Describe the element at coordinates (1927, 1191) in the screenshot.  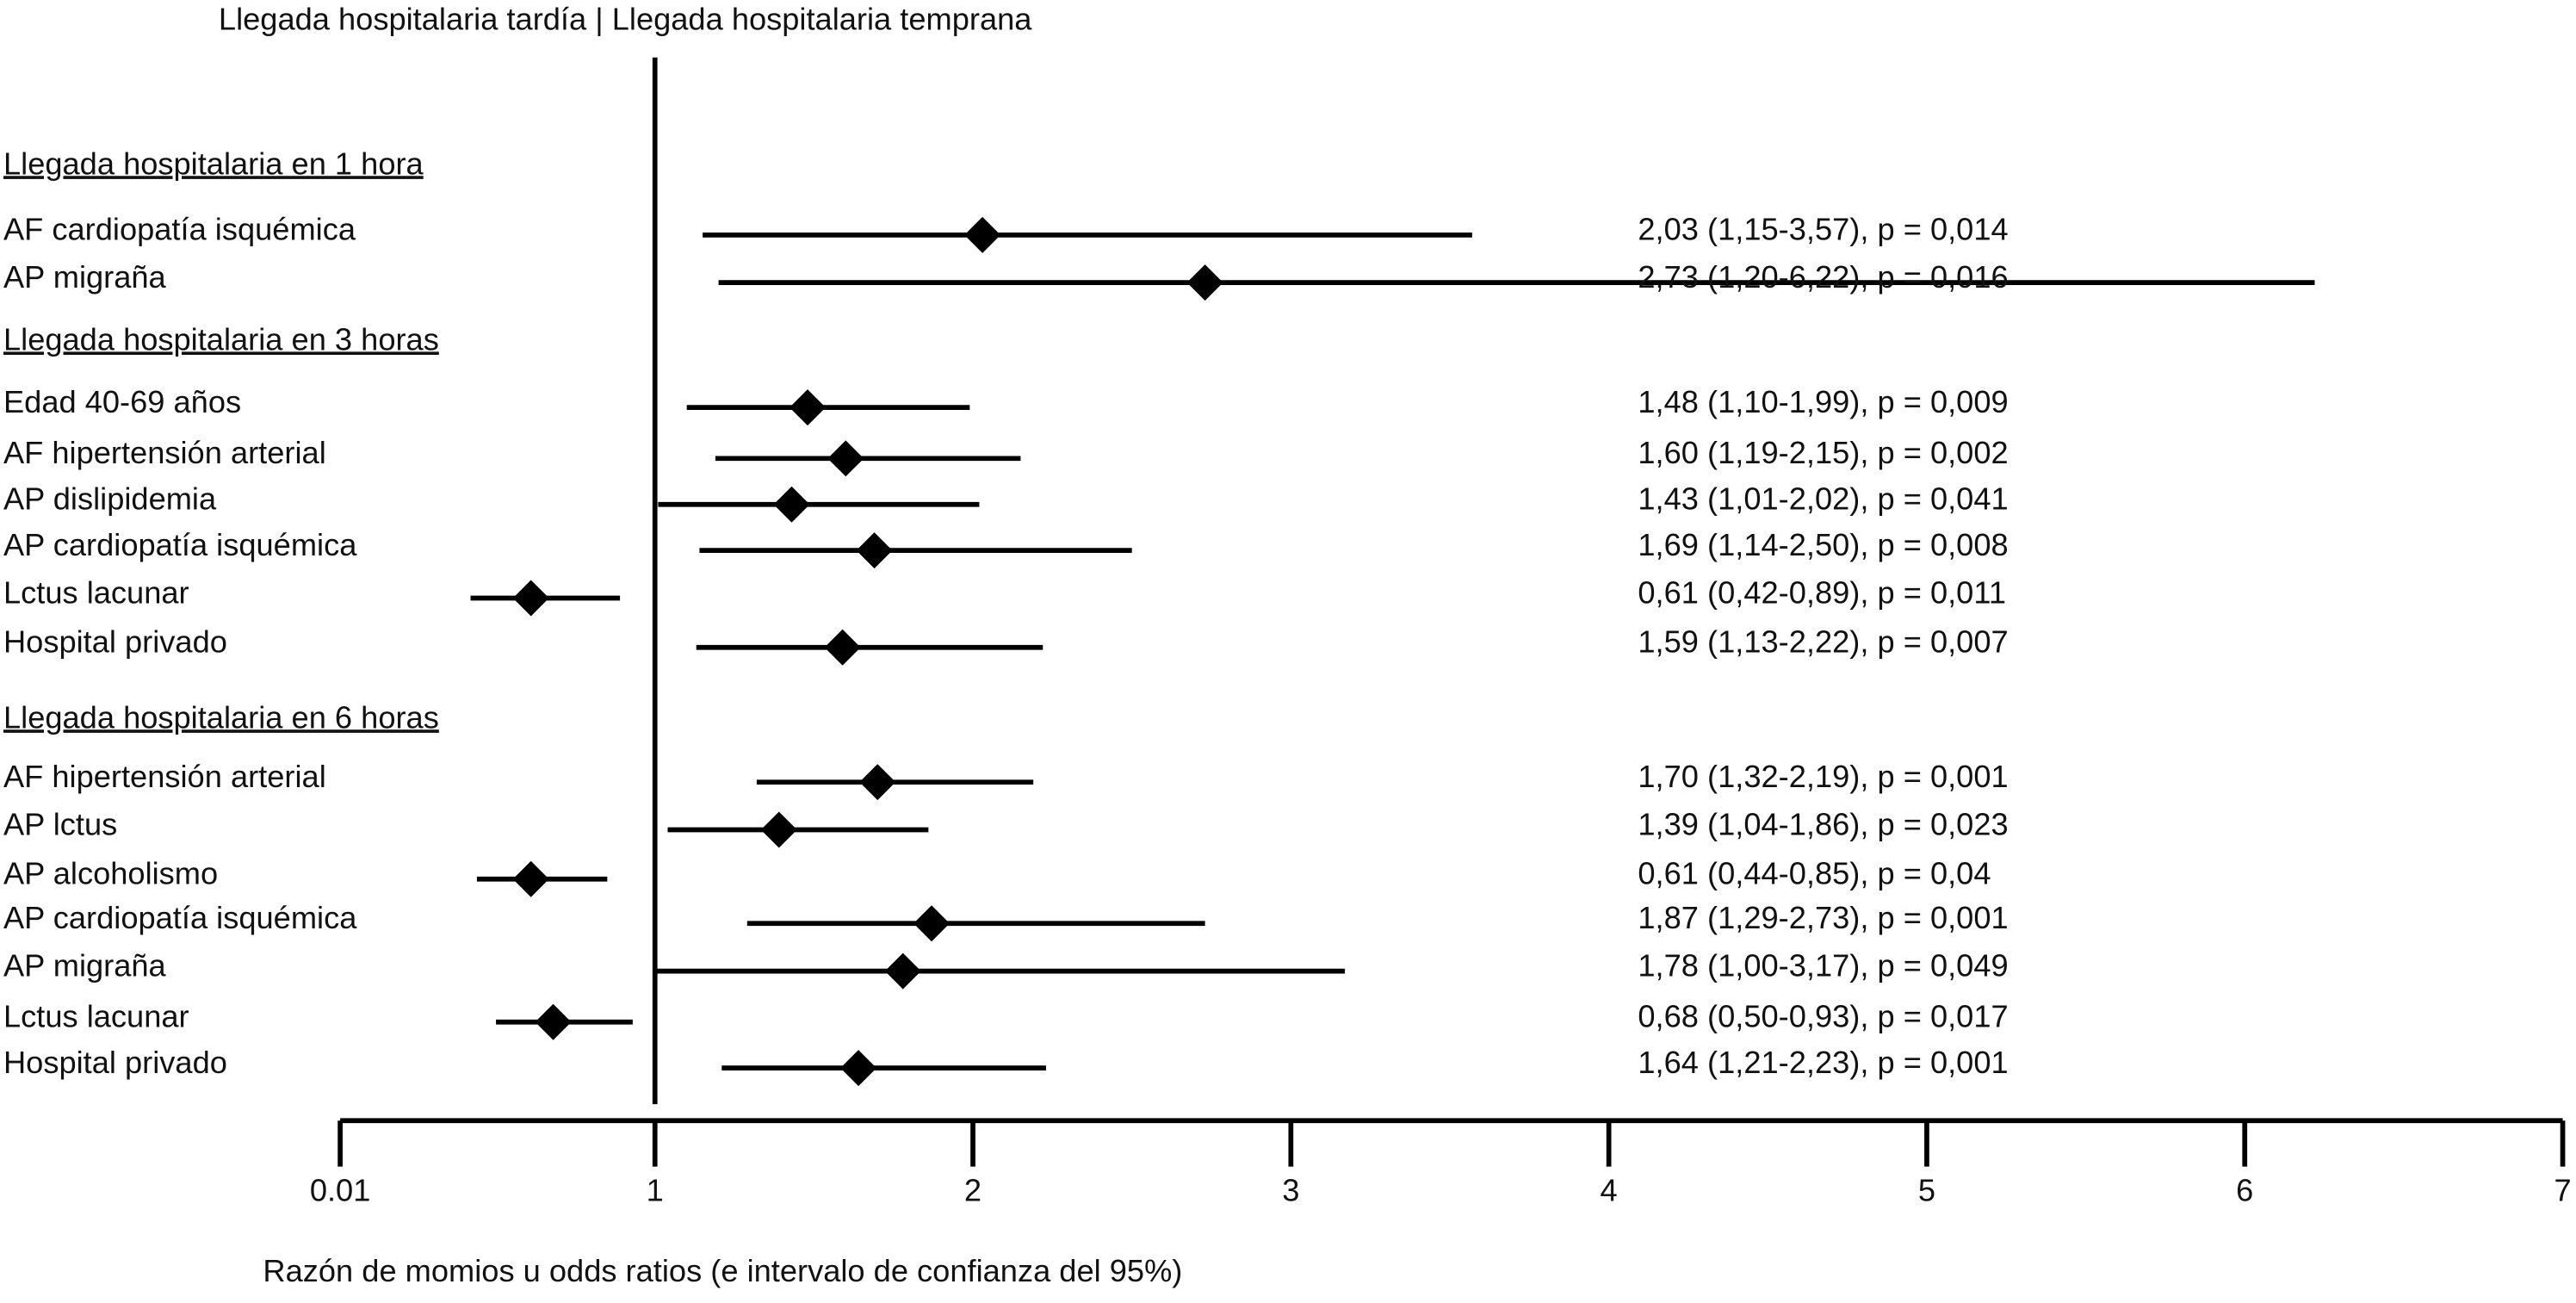
I see `x-tick-label: 5` at that location.